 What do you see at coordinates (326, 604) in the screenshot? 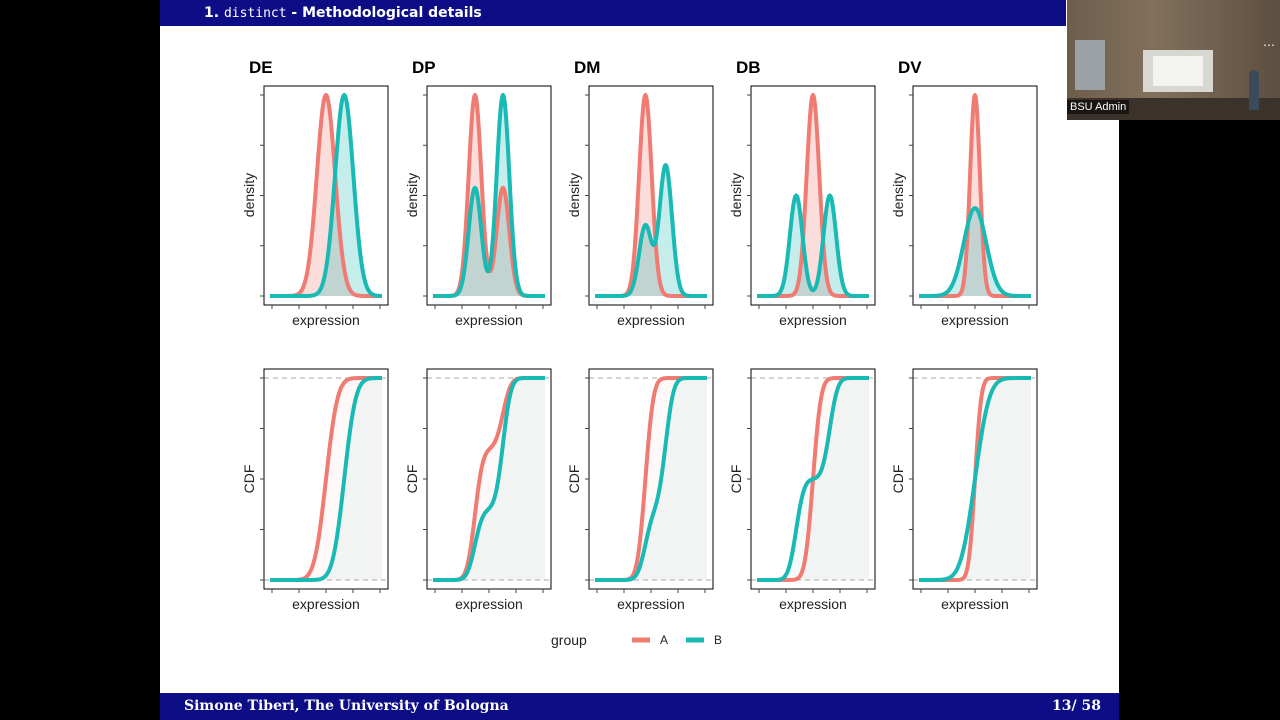
I see `cdf-xlabel-de: expression` at bounding box center [326, 604].